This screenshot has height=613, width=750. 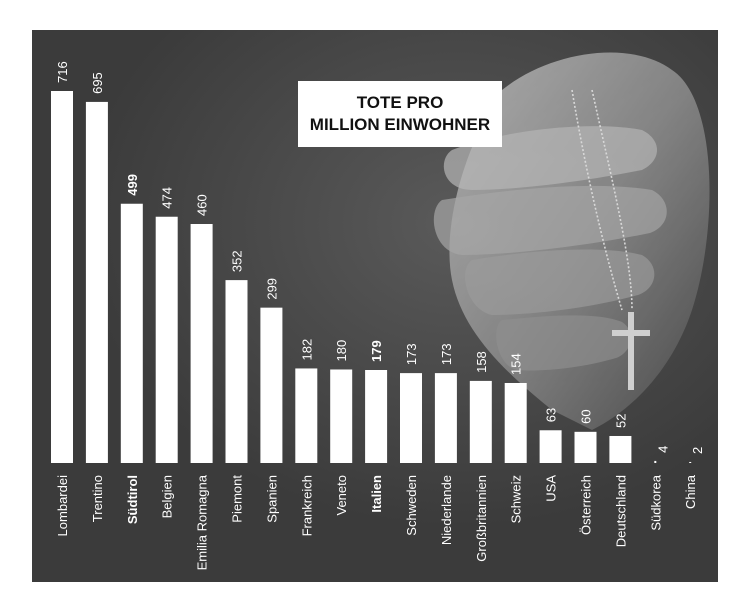 What do you see at coordinates (620, 421) in the screenshot?
I see `value-label-16: 52` at bounding box center [620, 421].